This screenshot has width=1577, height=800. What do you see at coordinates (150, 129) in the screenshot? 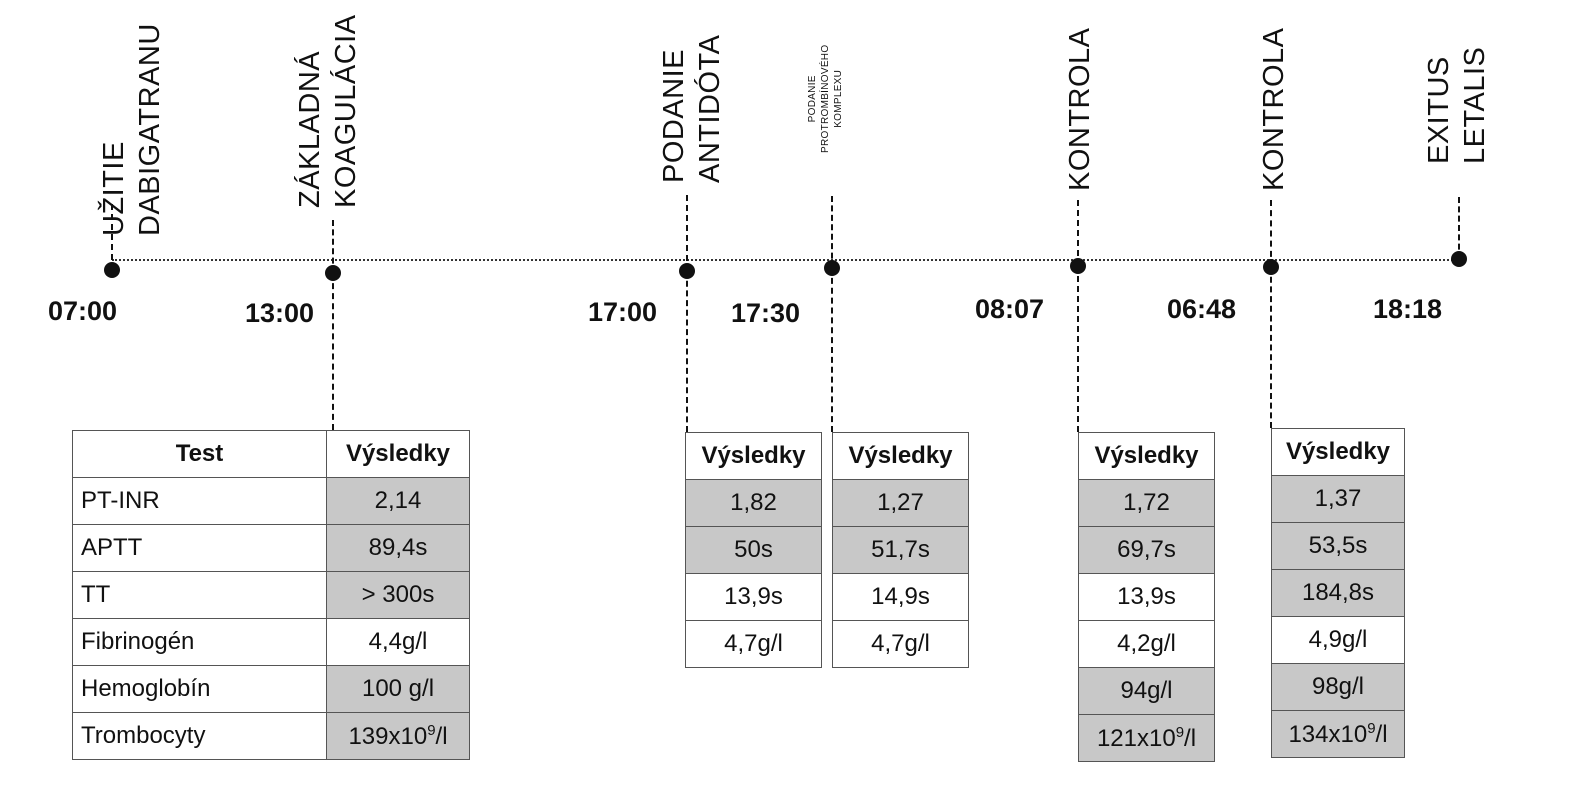
I see `event-label-line: DABIGATRANU` at bounding box center [150, 129].